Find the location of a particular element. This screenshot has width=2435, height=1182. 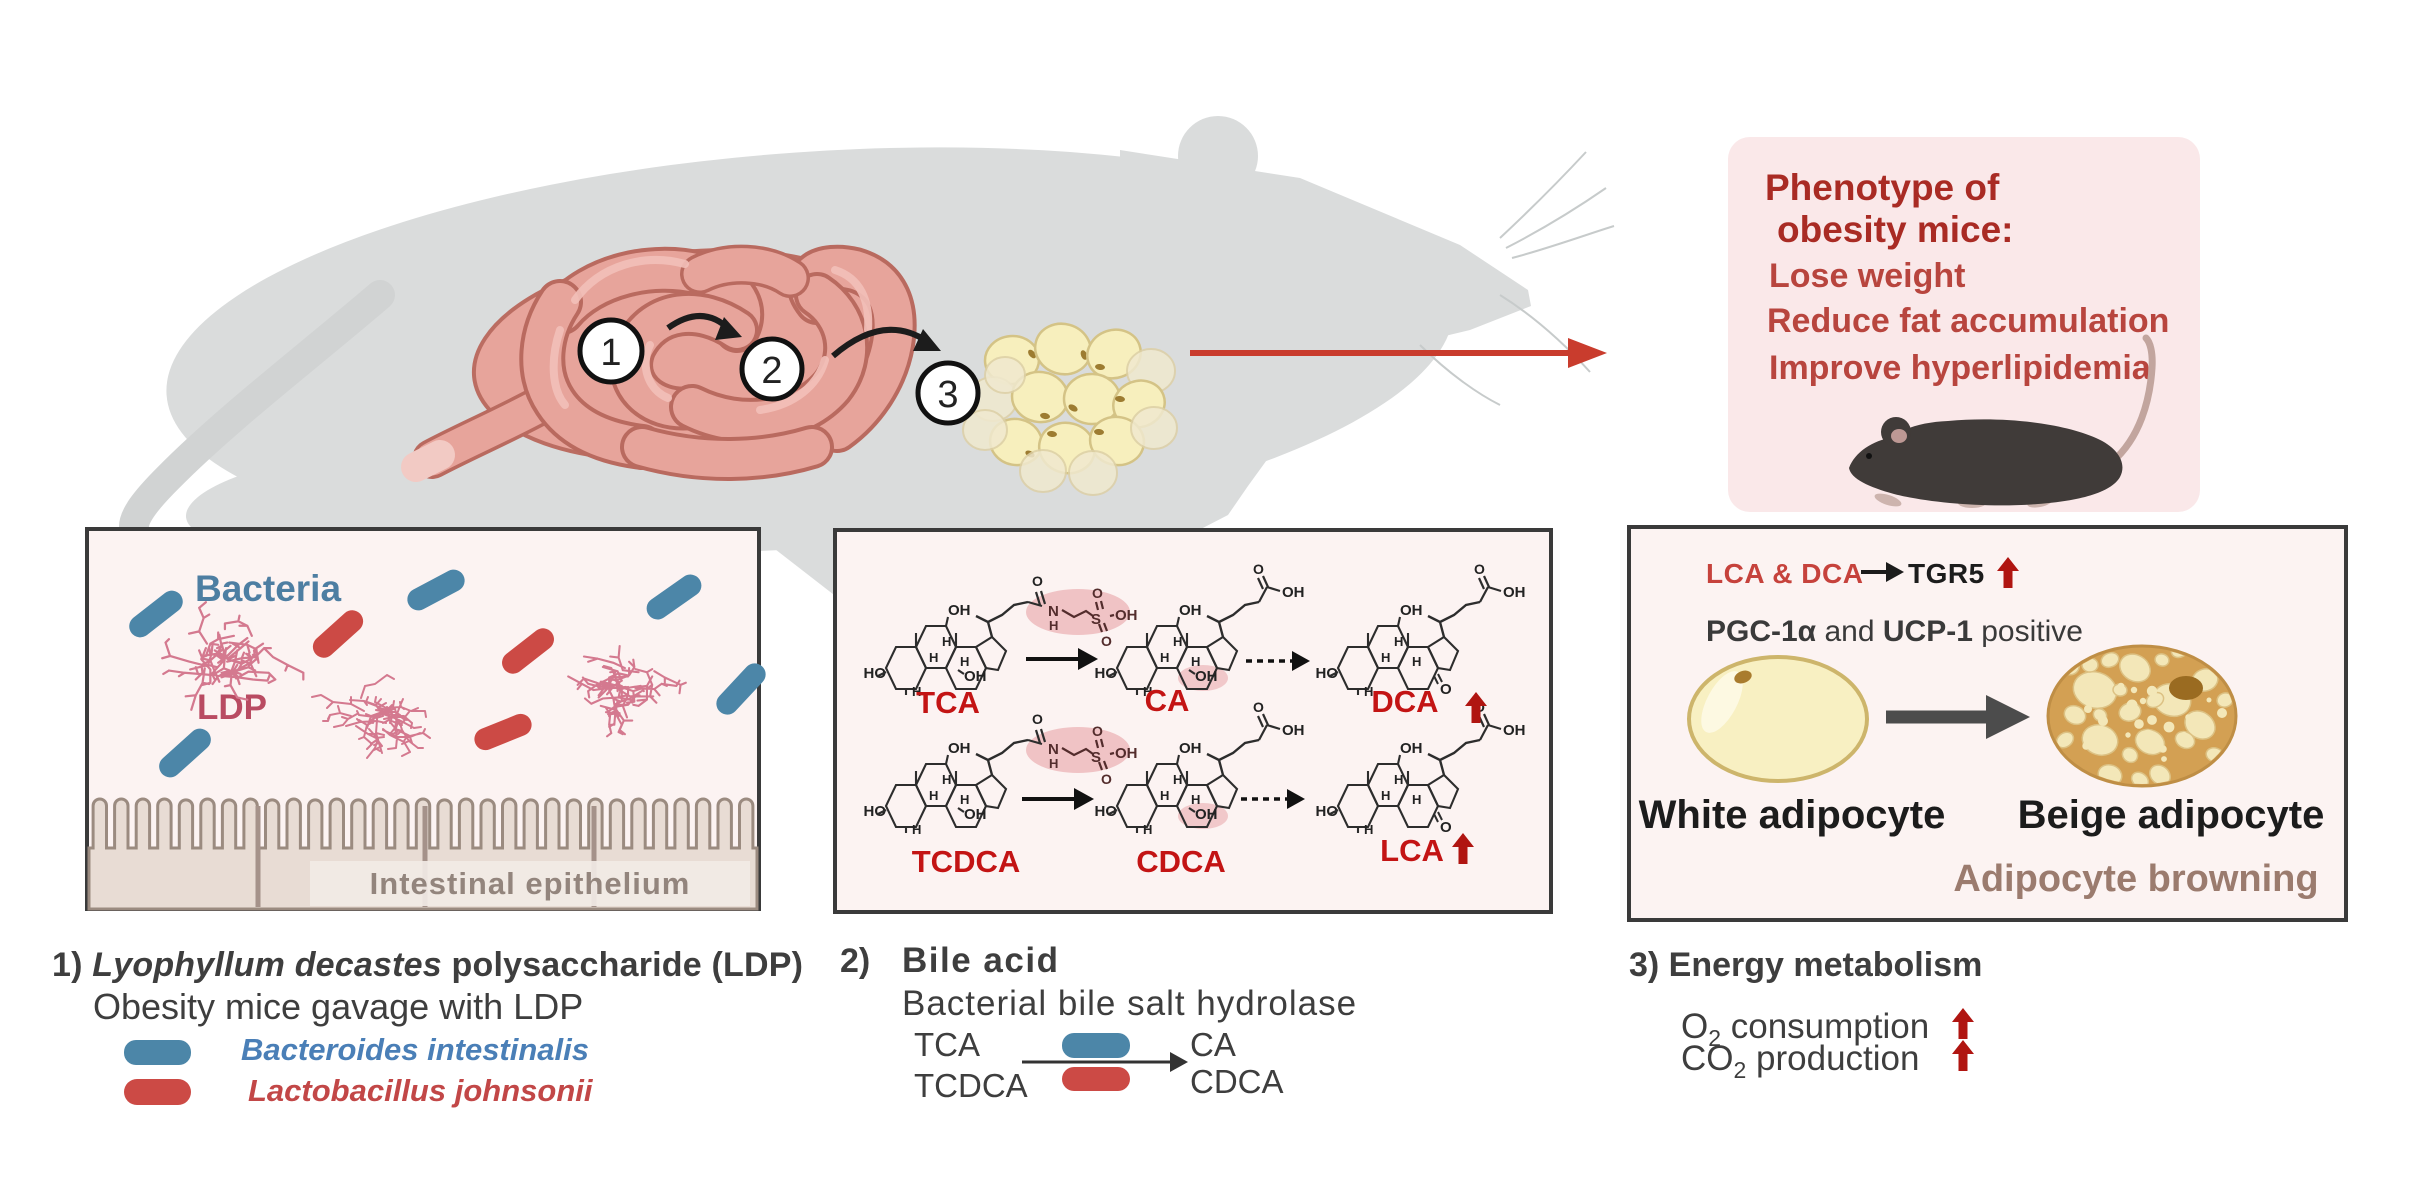

svg-text: 1 is located at coordinates (610, 353).